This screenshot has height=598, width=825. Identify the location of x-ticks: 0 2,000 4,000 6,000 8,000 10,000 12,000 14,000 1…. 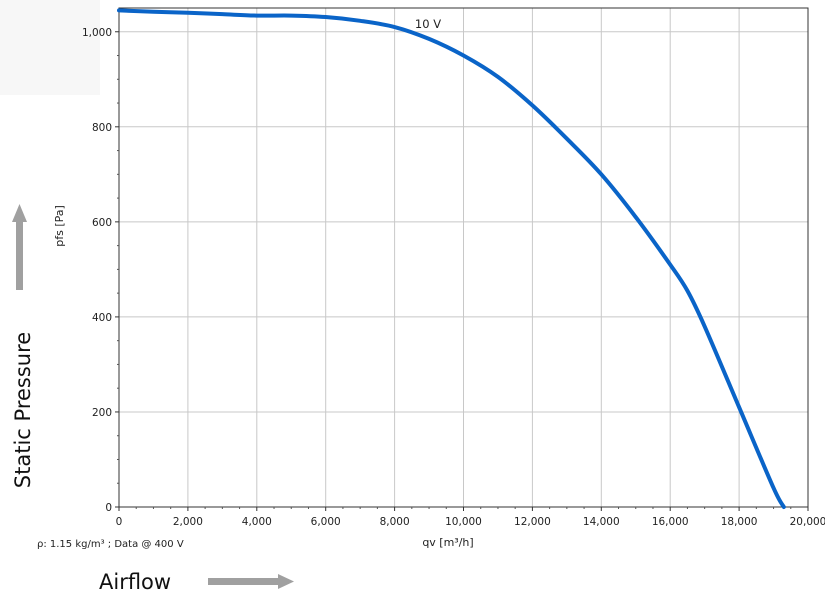
(470, 517).